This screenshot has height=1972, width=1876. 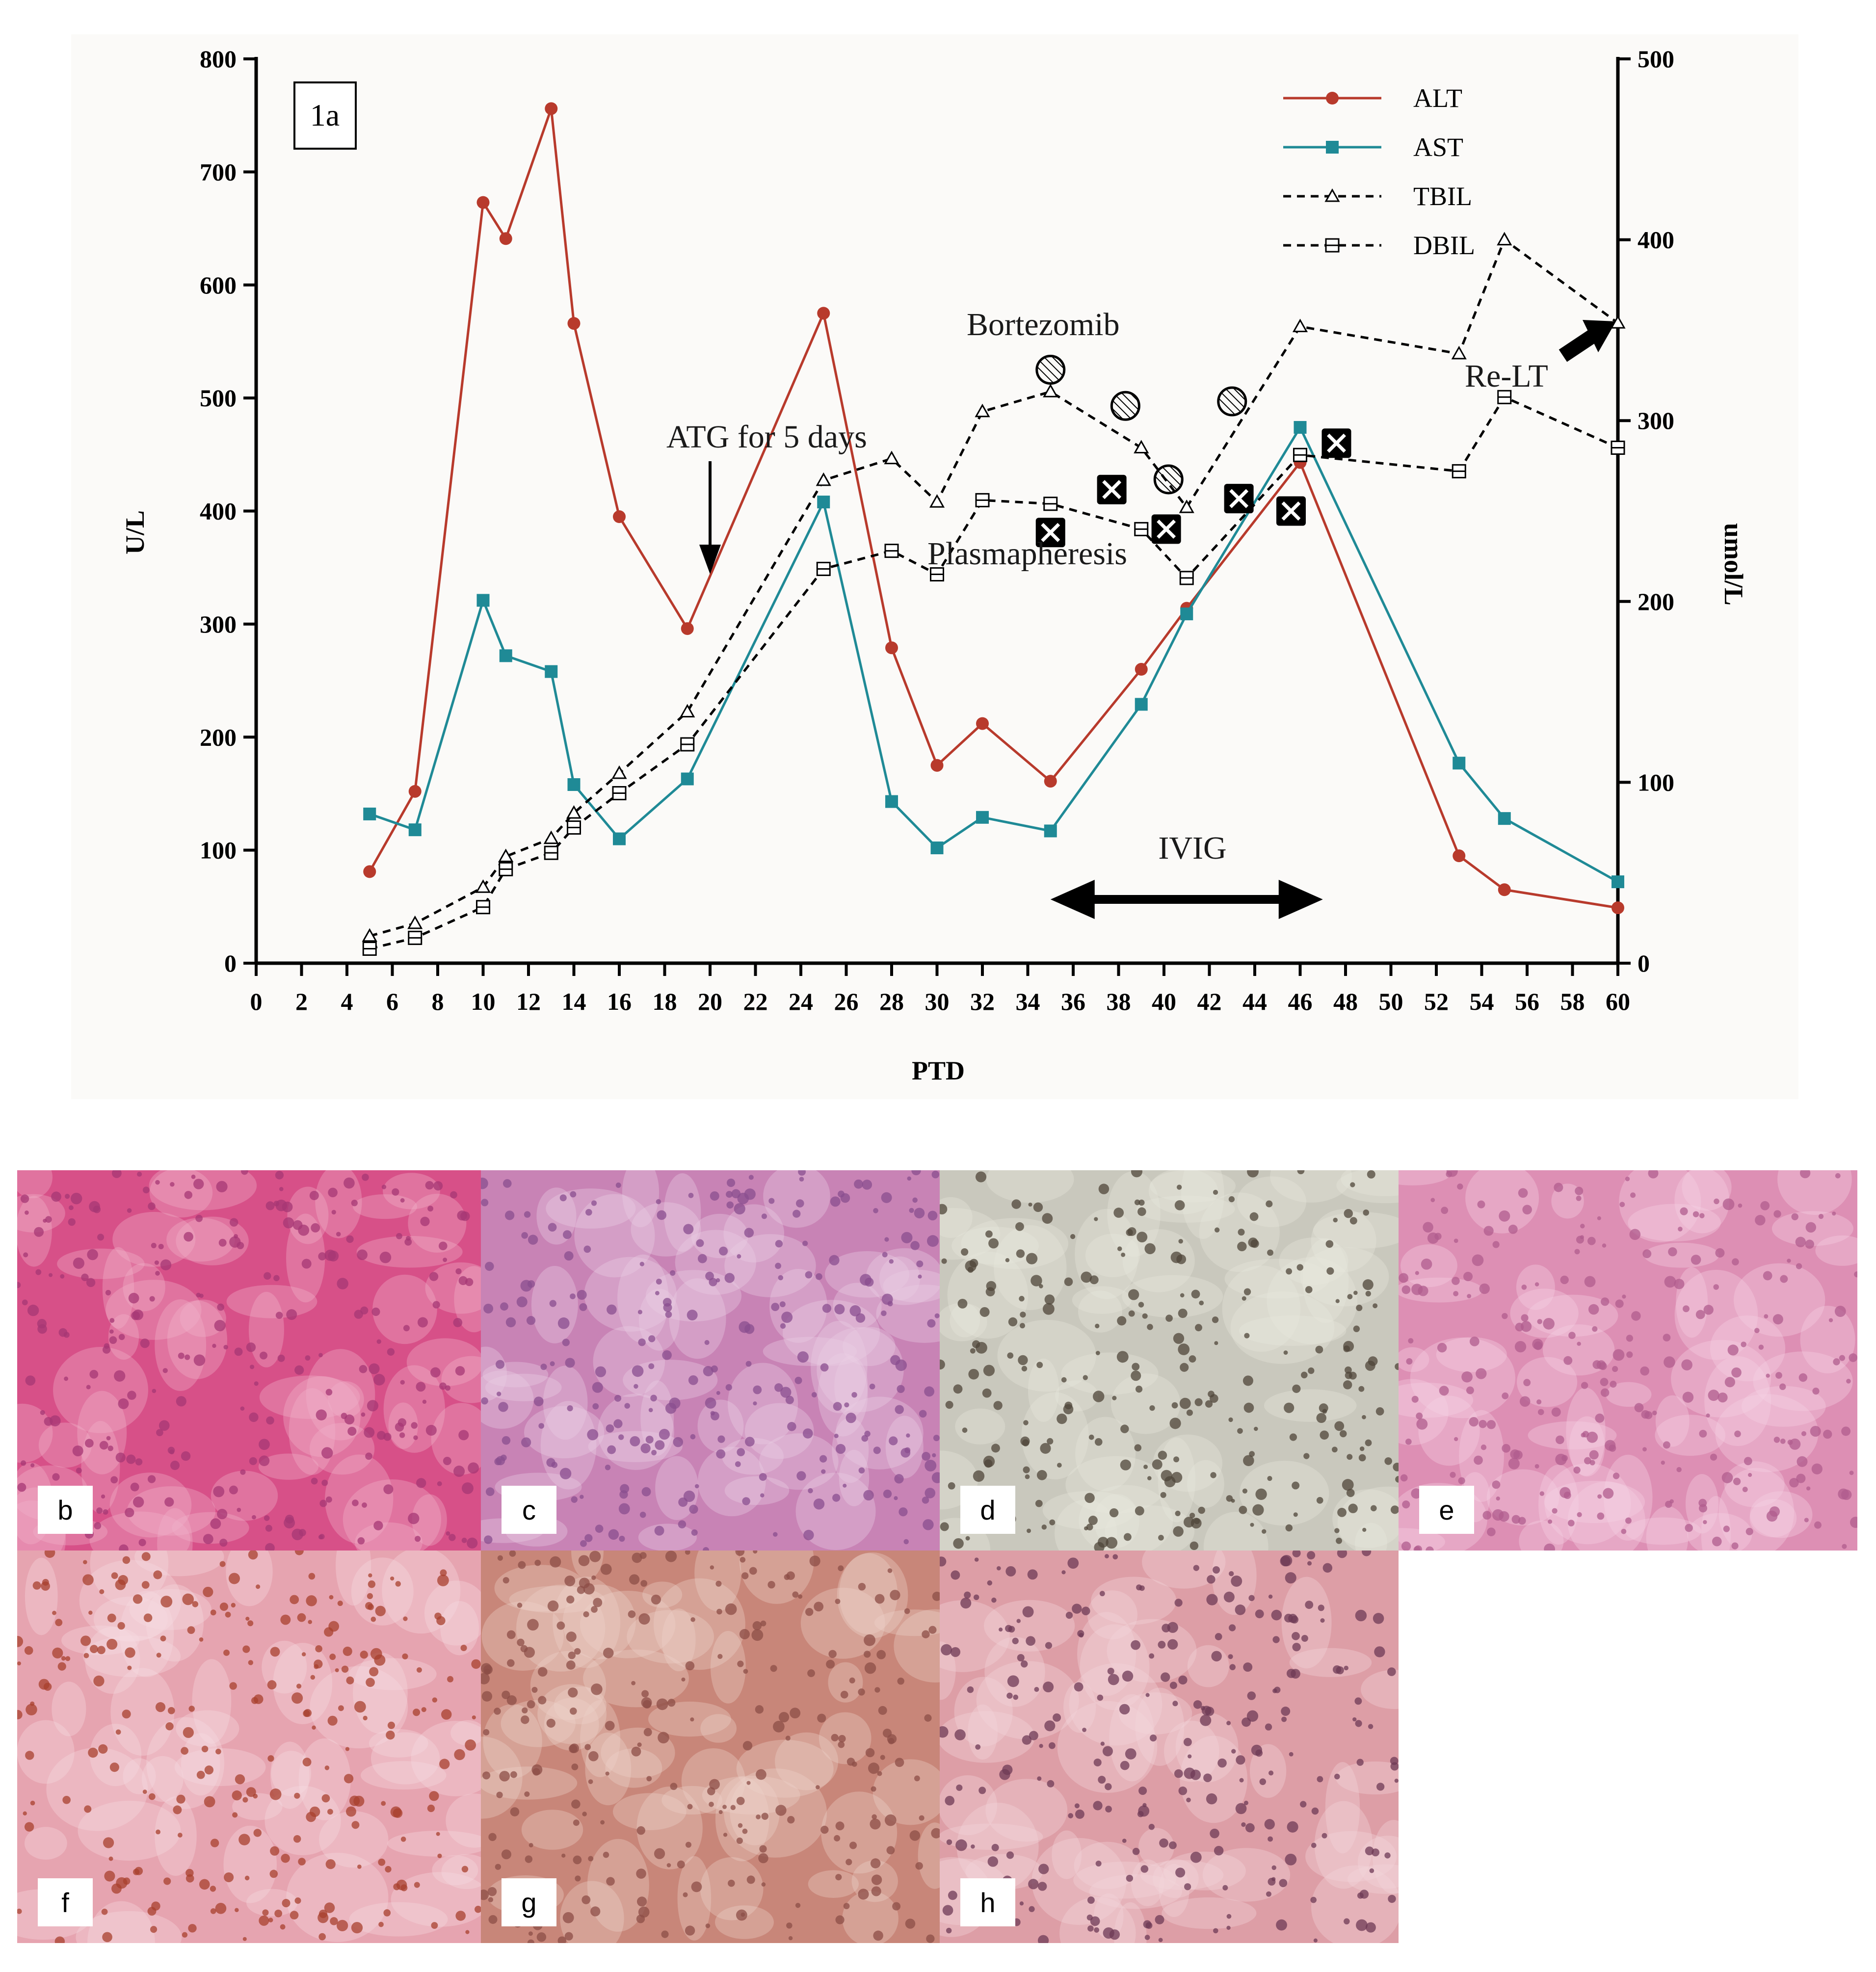 I want to click on atg-arrow-head, so click(x=710, y=560).